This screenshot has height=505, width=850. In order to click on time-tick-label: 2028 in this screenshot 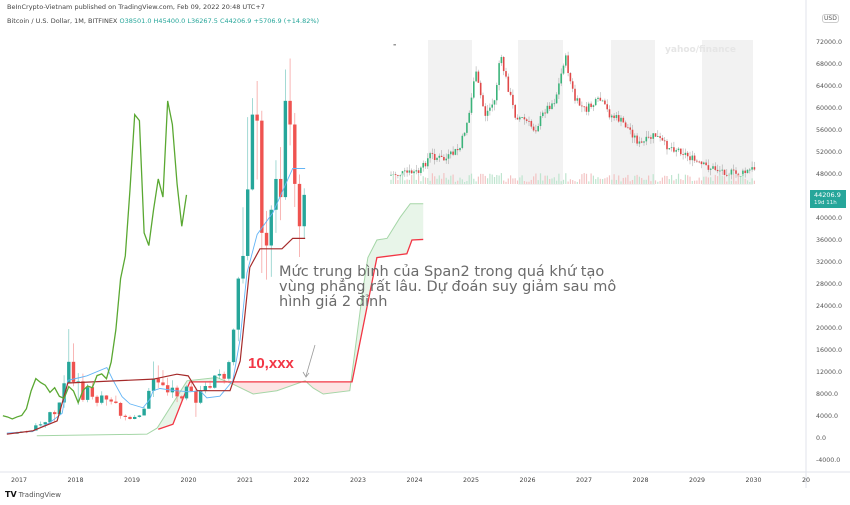, I will do `click(641, 480)`.